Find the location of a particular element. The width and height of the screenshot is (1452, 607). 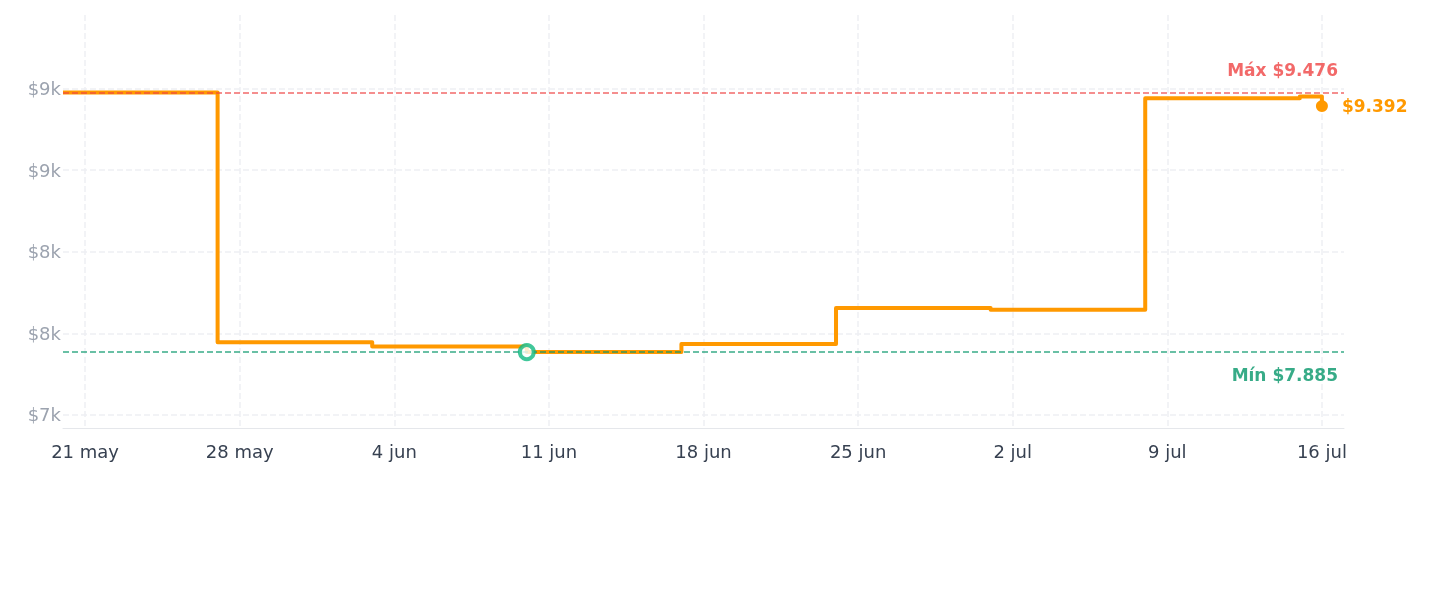

x-tick-label: 28 may is located at coordinates (239, 451).